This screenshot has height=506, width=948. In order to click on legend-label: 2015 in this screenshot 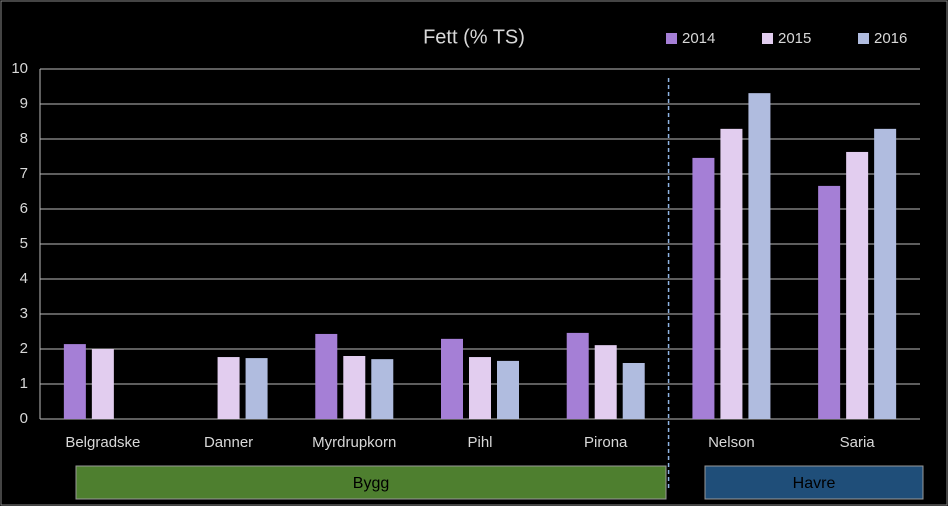, I will do `click(794, 38)`.